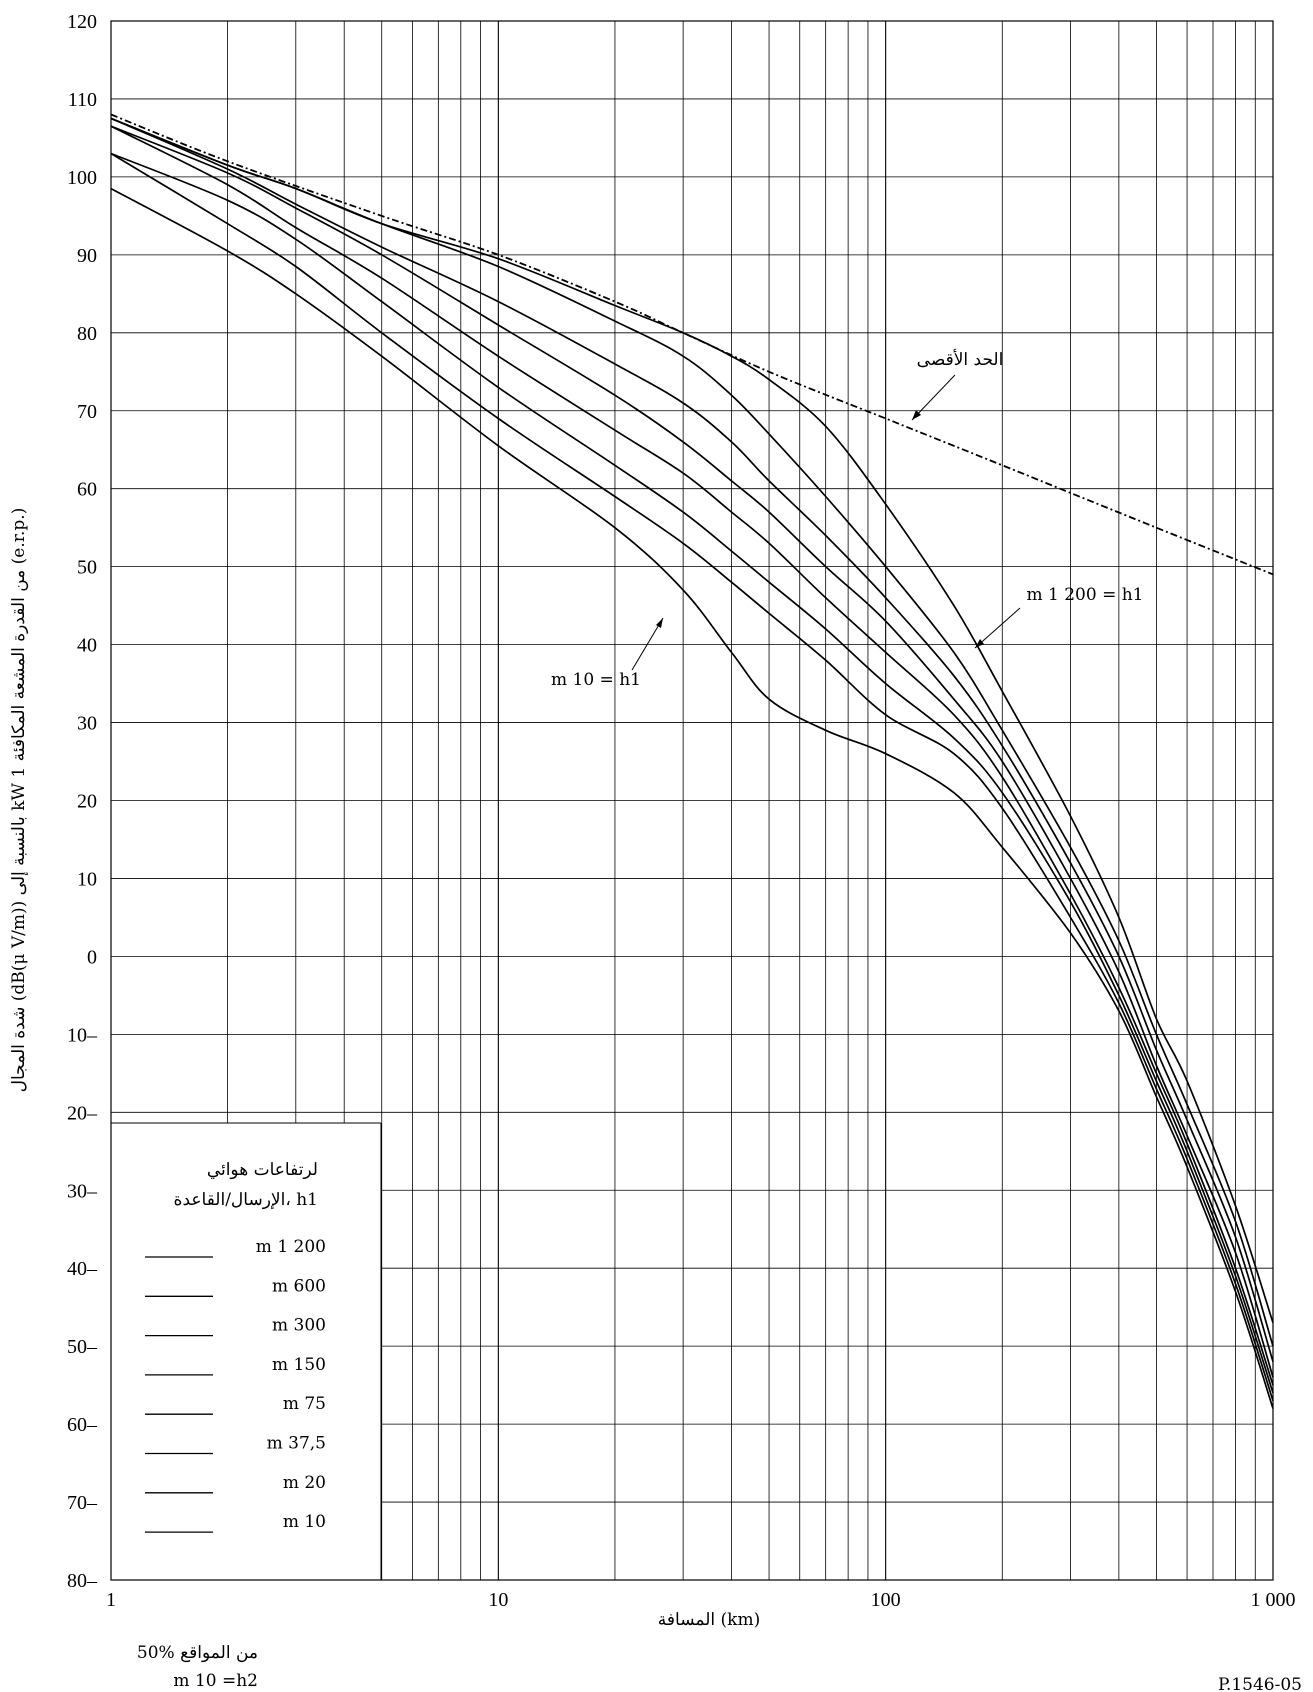 This screenshot has width=1313, height=1692. Describe the element at coordinates (82, 178) in the screenshot. I see `y-tick-label: 100` at that location.